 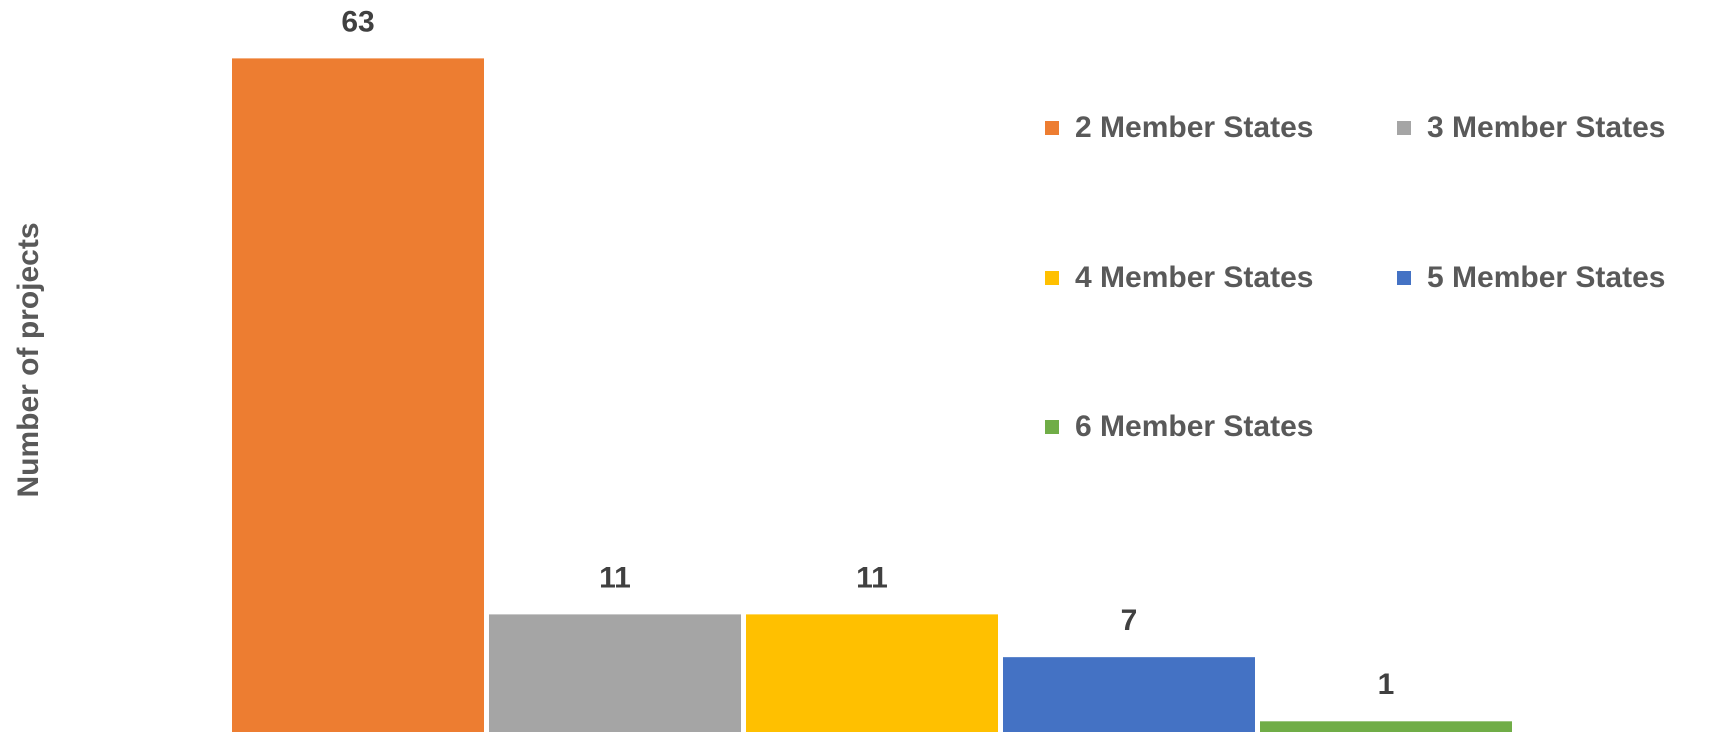 What do you see at coordinates (357, 21) in the screenshot?
I see `data-label: 63` at bounding box center [357, 21].